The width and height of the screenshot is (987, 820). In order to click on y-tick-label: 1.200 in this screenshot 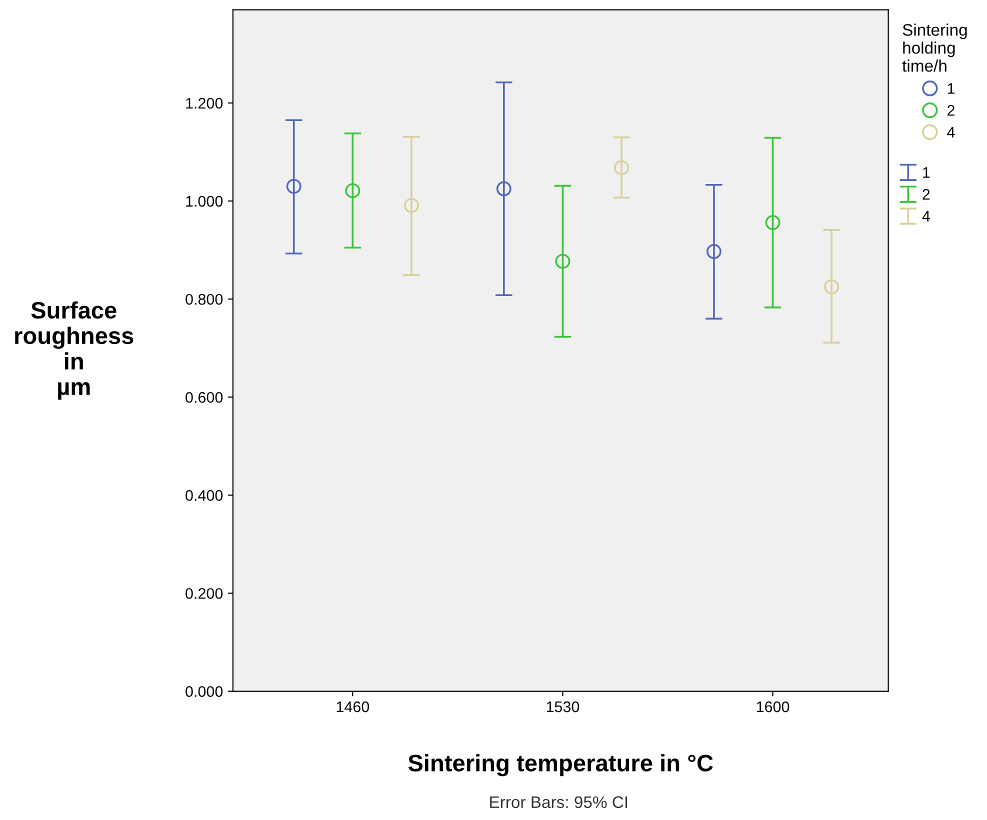, I will do `click(204, 103)`.